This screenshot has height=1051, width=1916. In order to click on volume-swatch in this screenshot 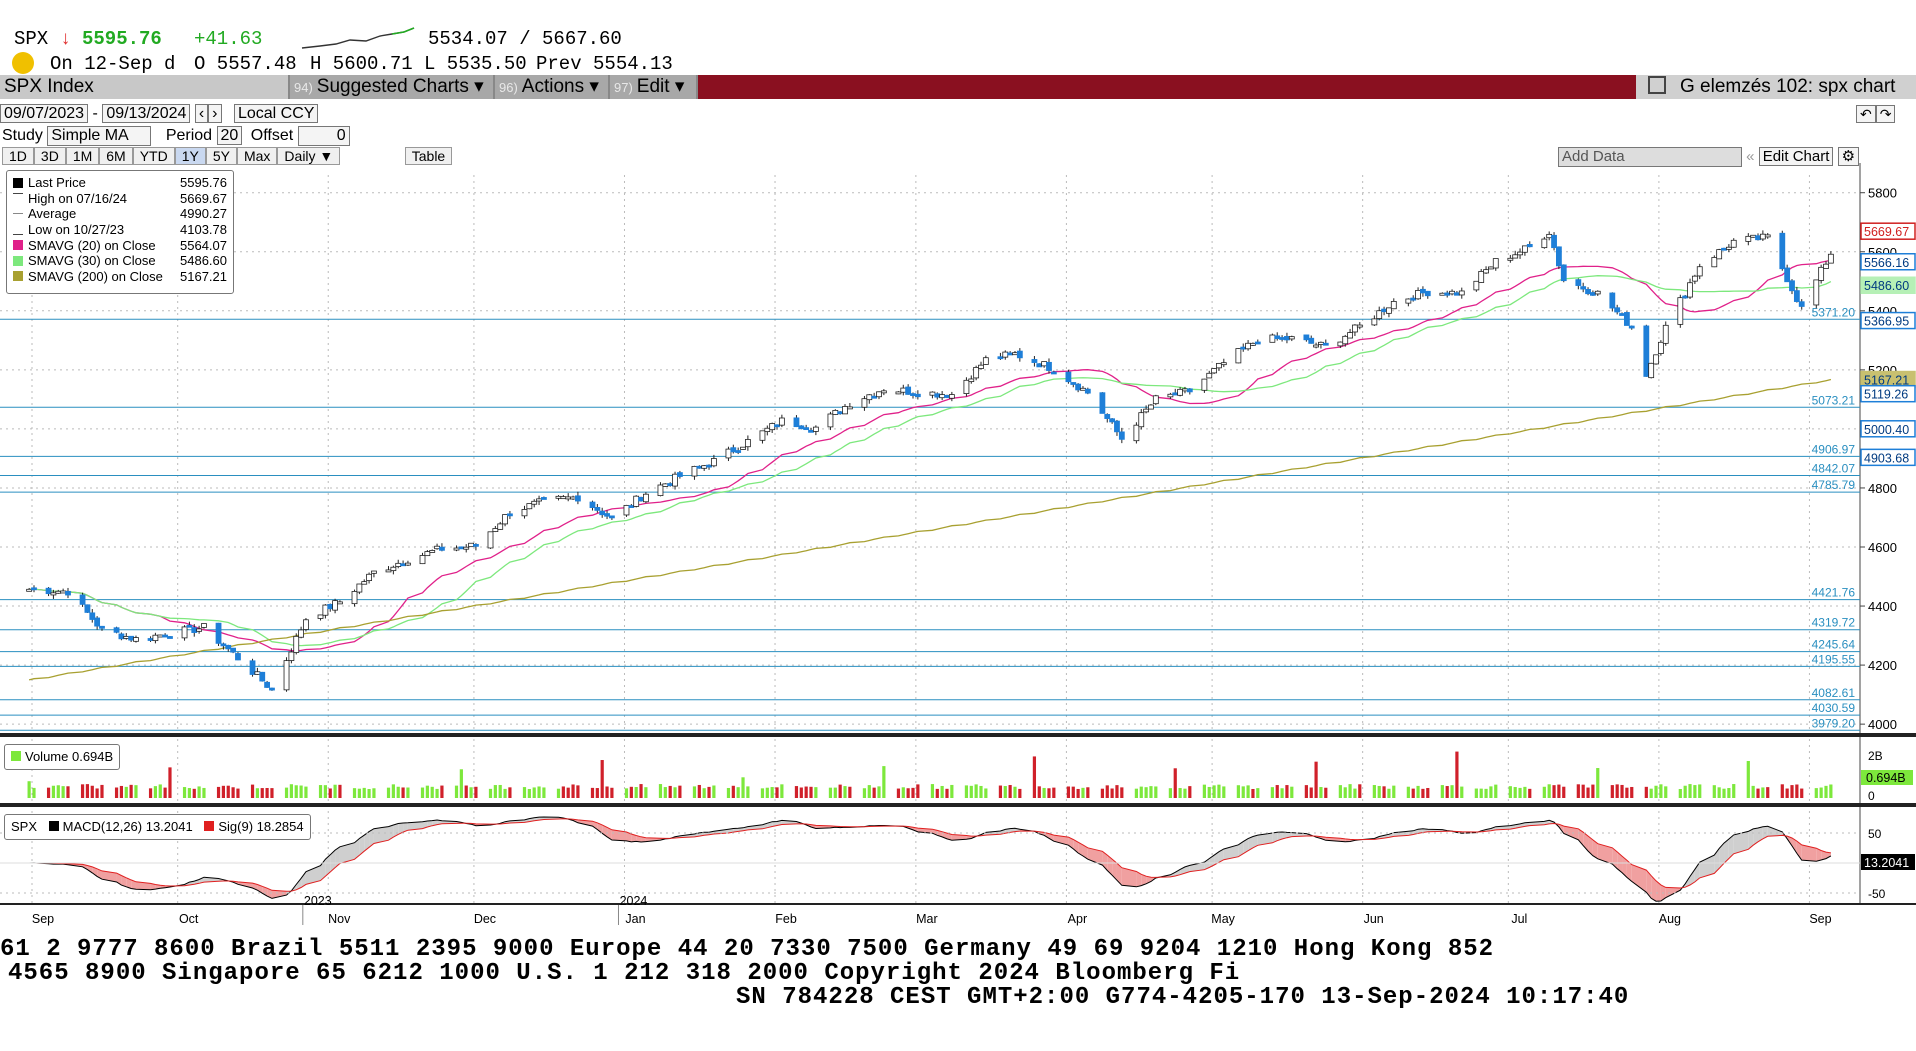, I will do `click(16, 756)`.